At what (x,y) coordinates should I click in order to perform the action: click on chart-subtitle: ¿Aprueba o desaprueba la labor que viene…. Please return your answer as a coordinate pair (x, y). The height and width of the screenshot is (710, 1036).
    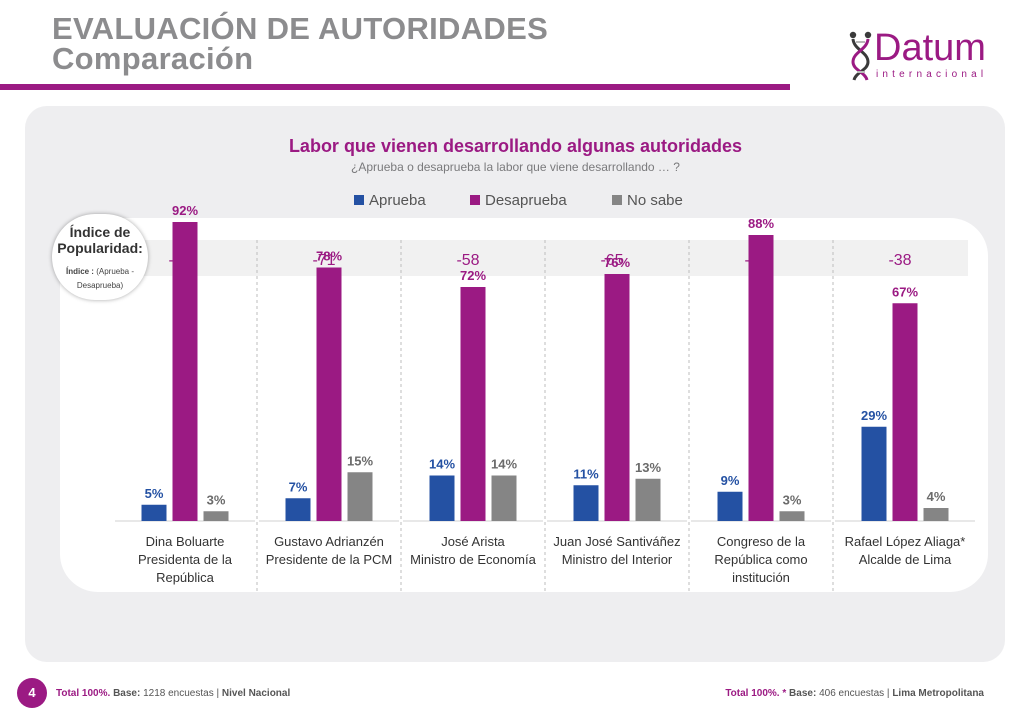
    Looking at the image, I should click on (515, 167).